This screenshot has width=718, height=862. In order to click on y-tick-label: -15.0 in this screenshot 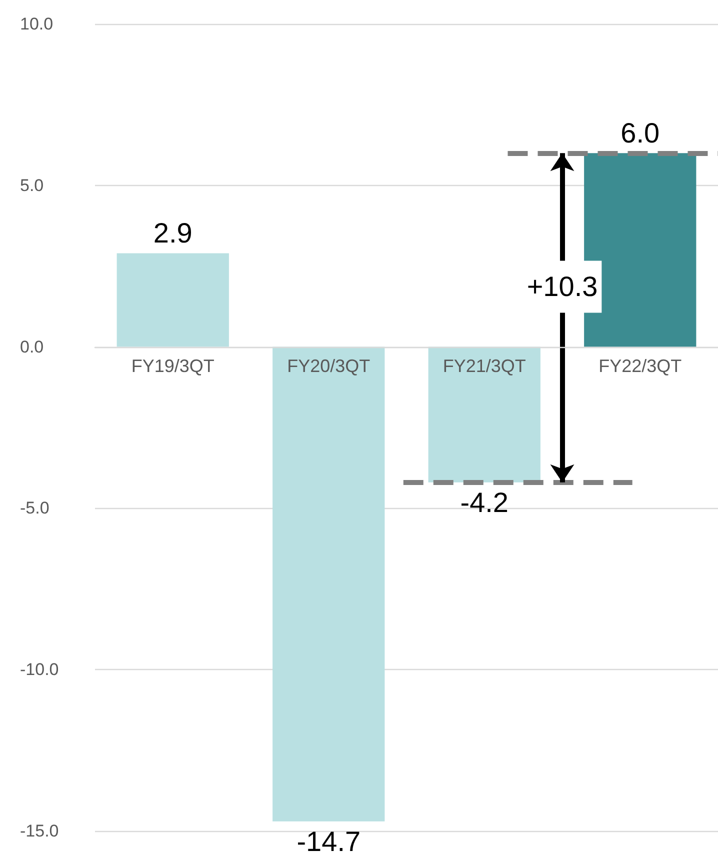, I will do `click(39, 831)`.